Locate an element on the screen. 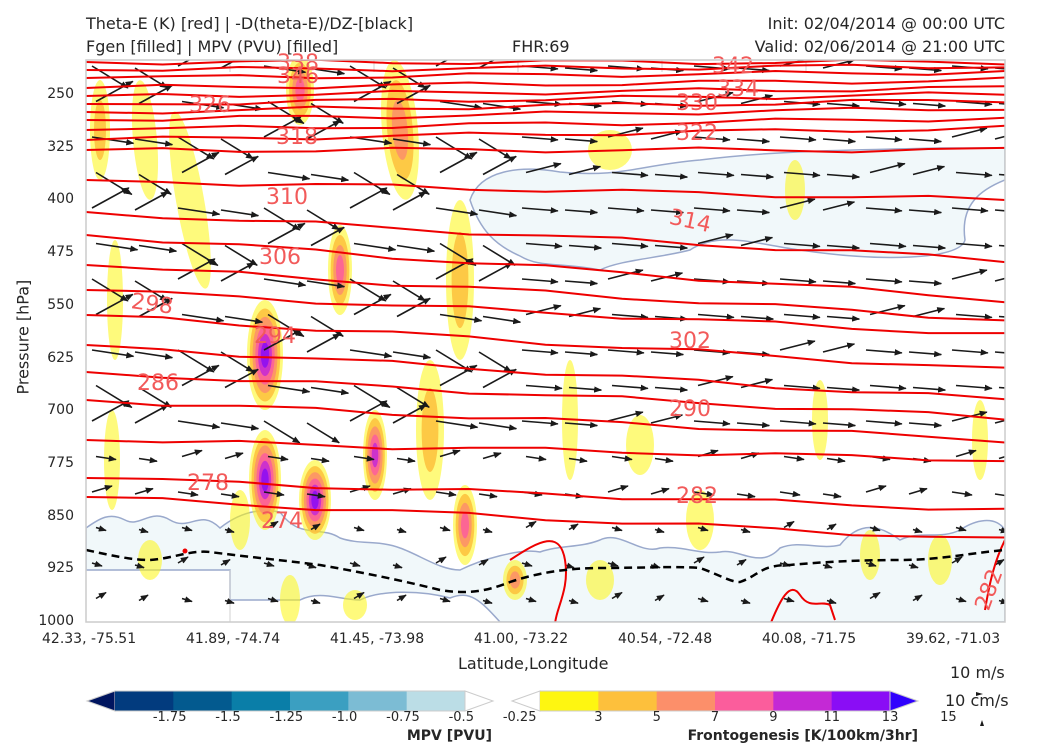 Image resolution: width=1050 pixels, height=750 pixels. x-tick-label: 41.00, -73.22 is located at coordinates (521, 639).